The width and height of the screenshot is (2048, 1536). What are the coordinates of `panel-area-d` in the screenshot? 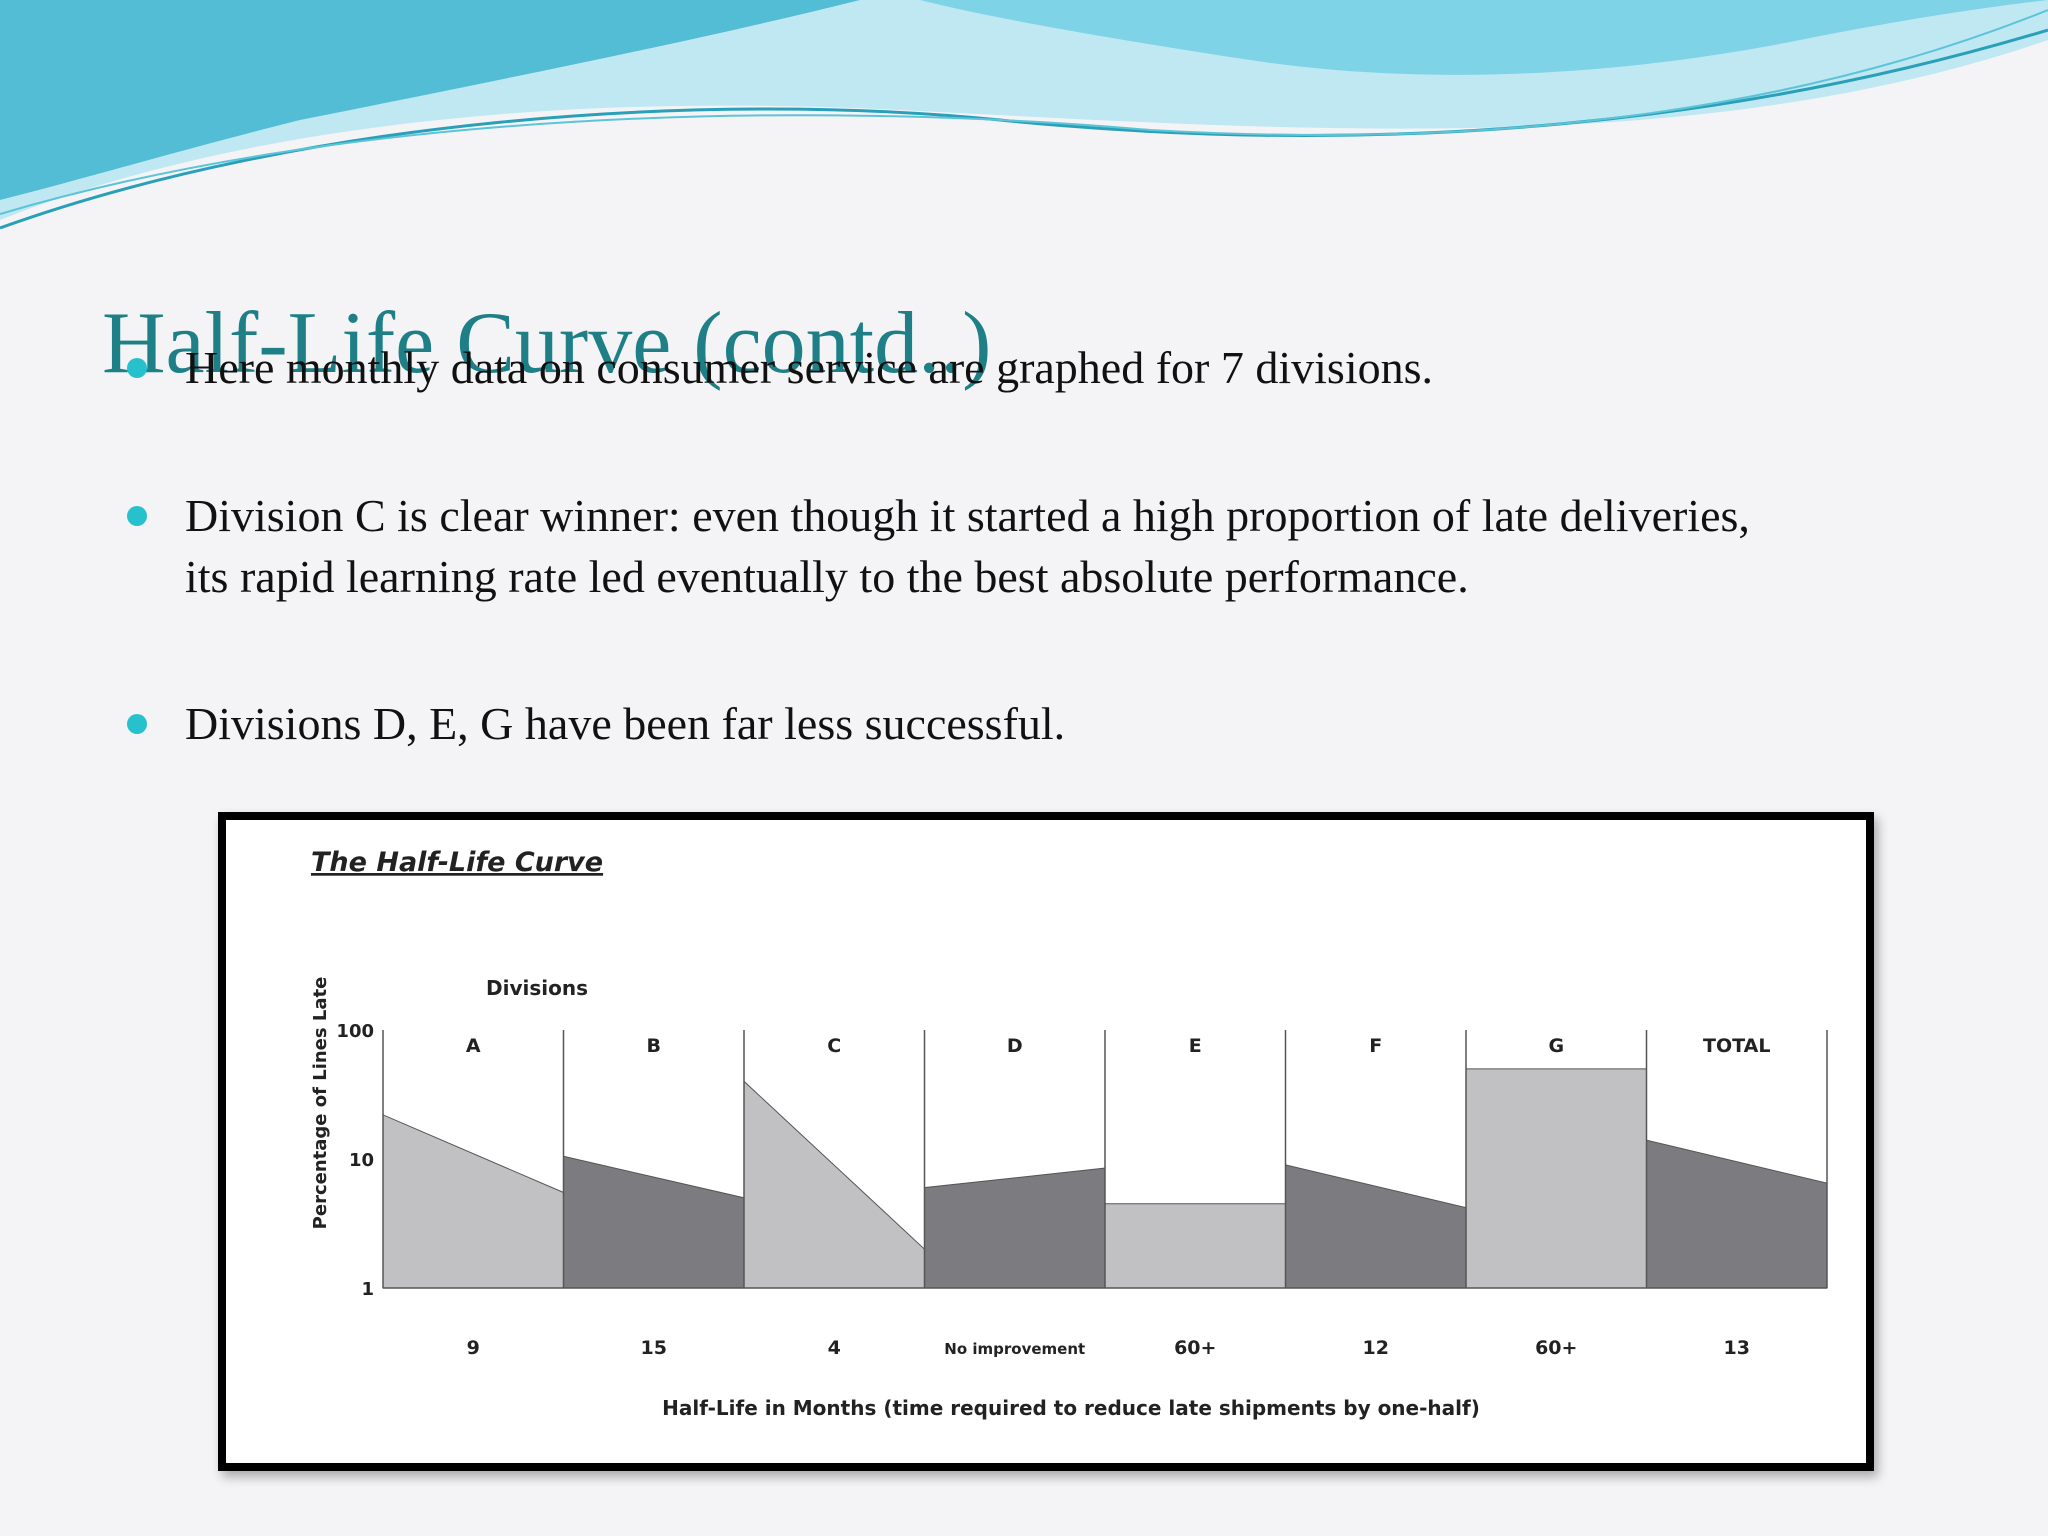 It's located at (1015, 1228).